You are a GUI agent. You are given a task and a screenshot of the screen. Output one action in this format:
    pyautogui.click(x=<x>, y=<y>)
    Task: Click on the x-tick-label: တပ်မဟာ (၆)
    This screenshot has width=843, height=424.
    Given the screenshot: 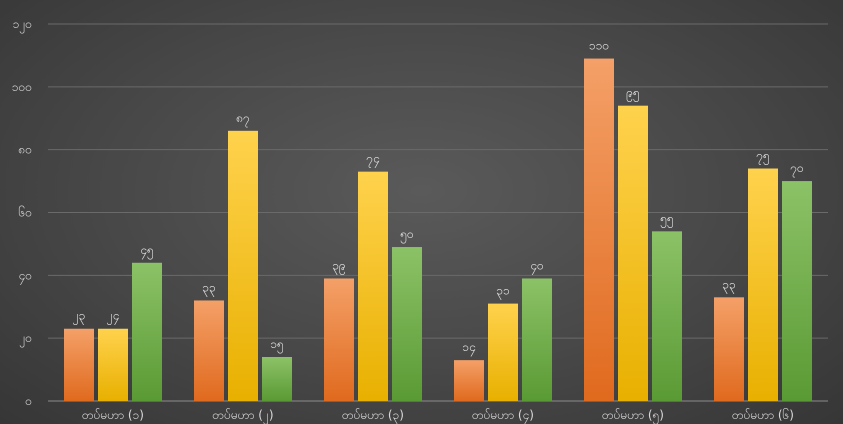 What is the action you would take?
    pyautogui.click(x=763, y=414)
    